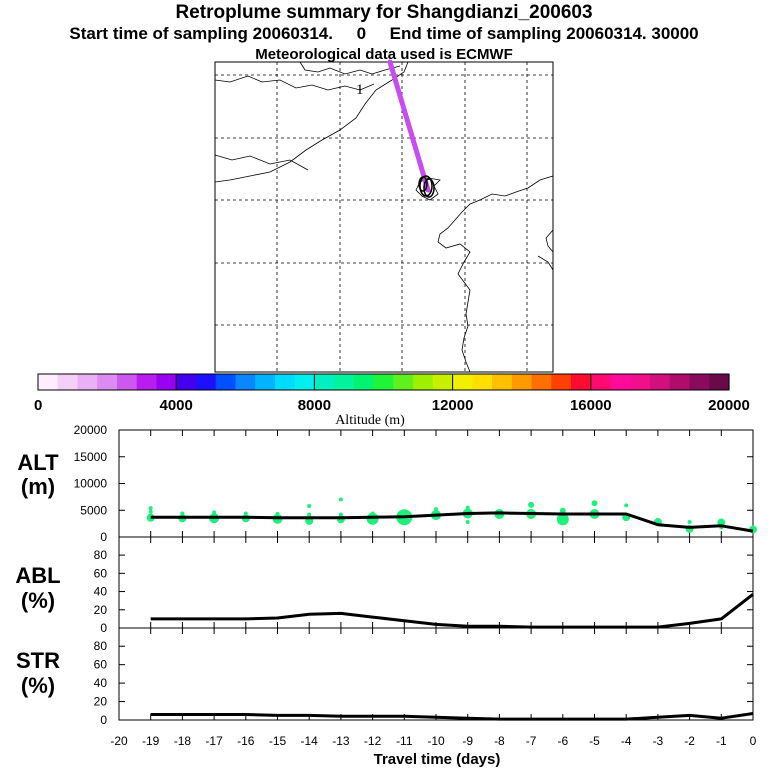 Image resolution: width=768 pixels, height=768 pixels. I want to click on y-tick-label: 5000, so click(93, 510).